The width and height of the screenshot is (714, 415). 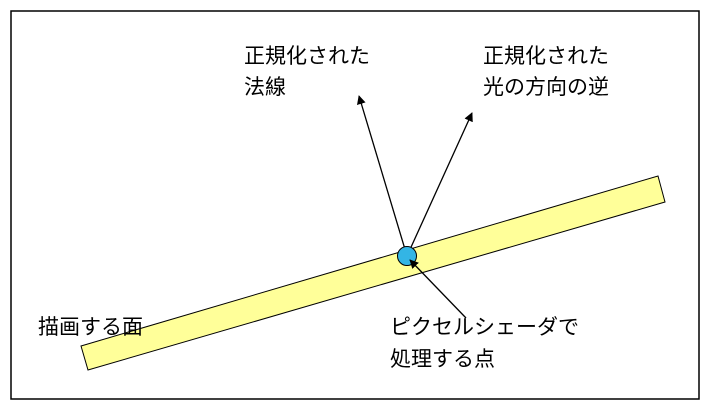 What do you see at coordinates (546, 56) in the screenshot?
I see `light-label-line1: 正規化された` at bounding box center [546, 56].